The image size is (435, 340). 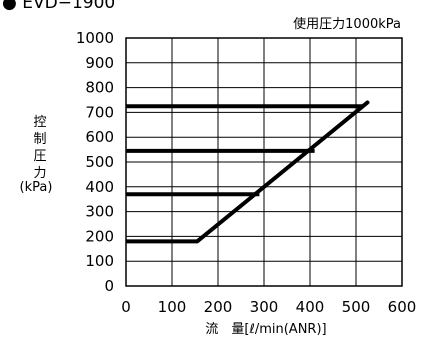 What do you see at coordinates (109, 286) in the screenshot?
I see `y-tick-label: 0` at bounding box center [109, 286].